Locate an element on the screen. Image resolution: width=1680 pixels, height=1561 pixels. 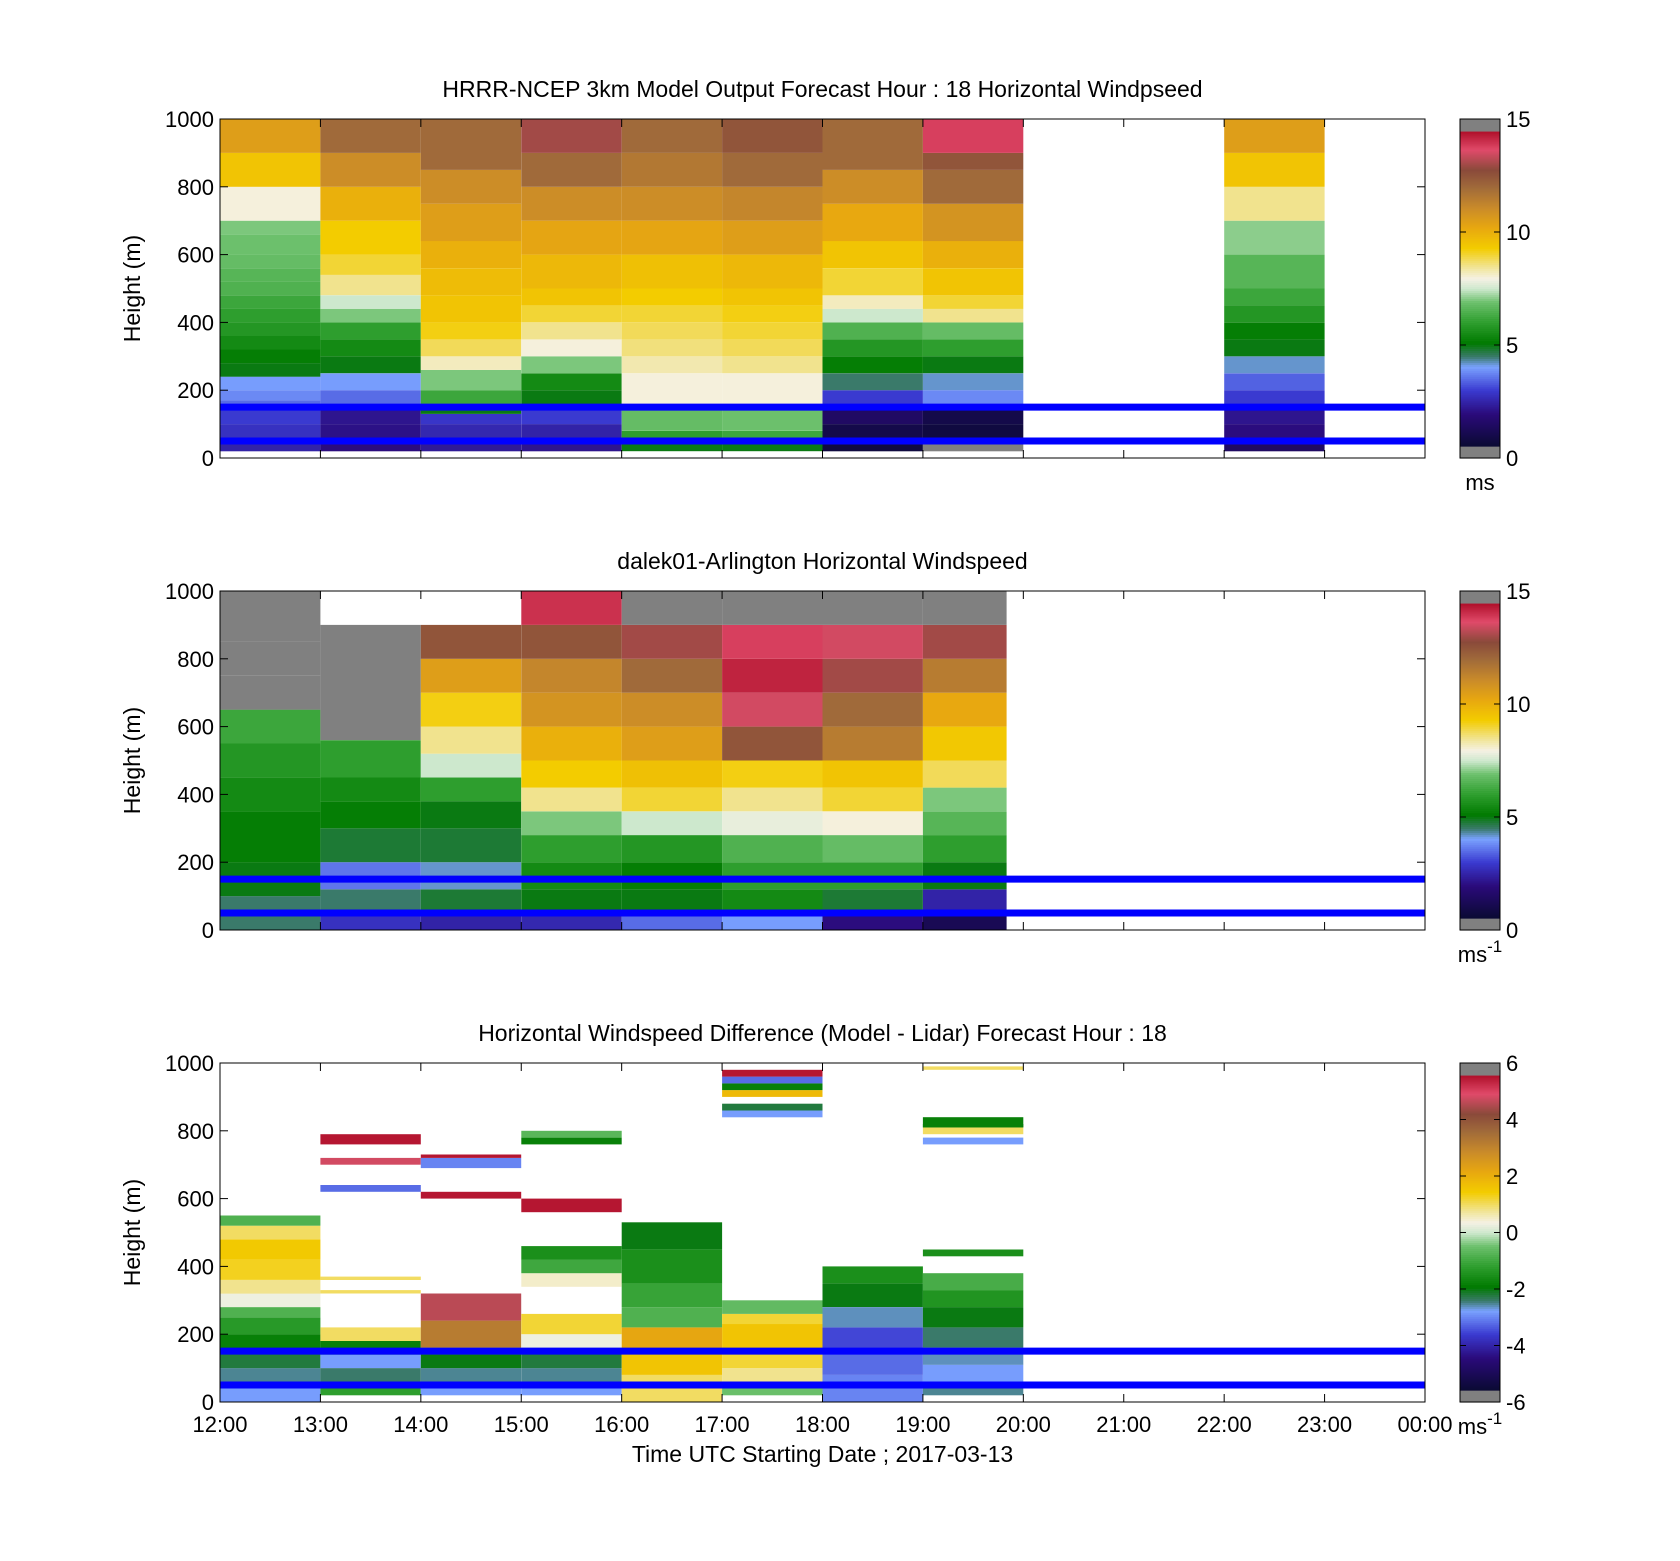
colorbar-tick-label: 0 is located at coordinates (1512, 930).